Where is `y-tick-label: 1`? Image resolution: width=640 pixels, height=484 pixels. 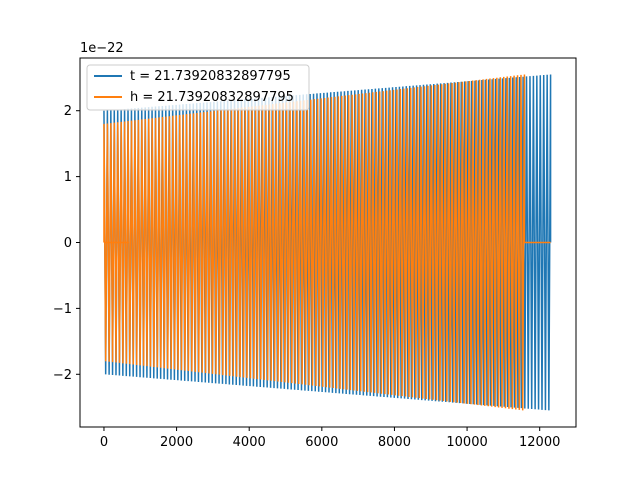
y-tick-label: 1 is located at coordinates (68, 177).